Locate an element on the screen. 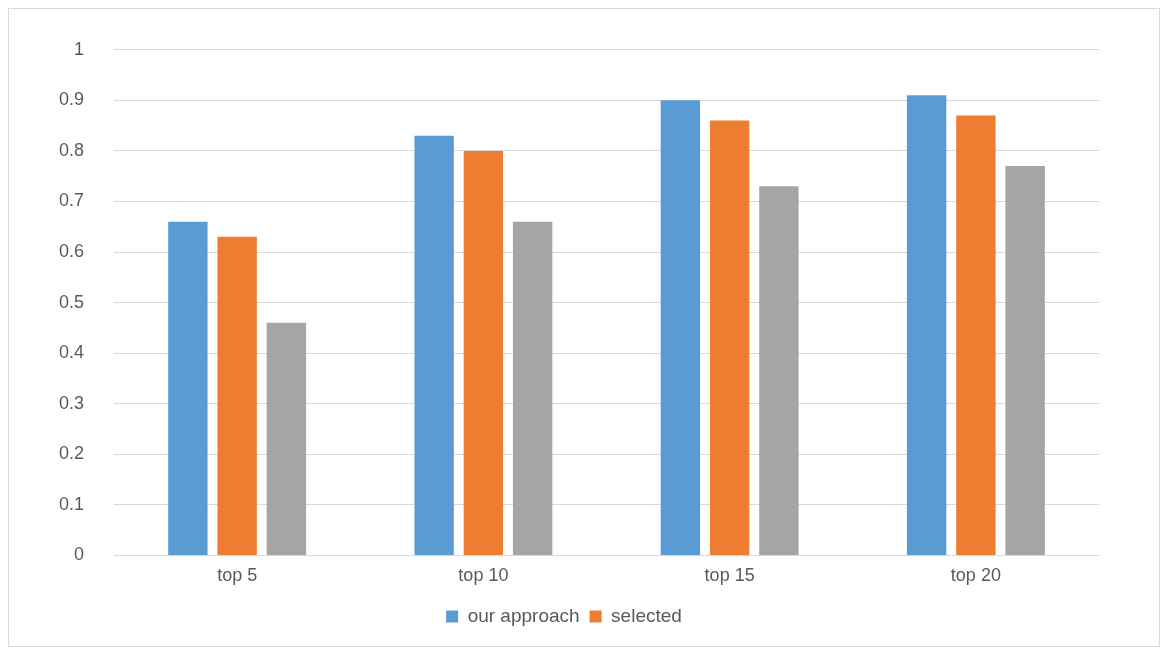 The image size is (1170, 655). x-tick-label: top 20 is located at coordinates (975, 575).